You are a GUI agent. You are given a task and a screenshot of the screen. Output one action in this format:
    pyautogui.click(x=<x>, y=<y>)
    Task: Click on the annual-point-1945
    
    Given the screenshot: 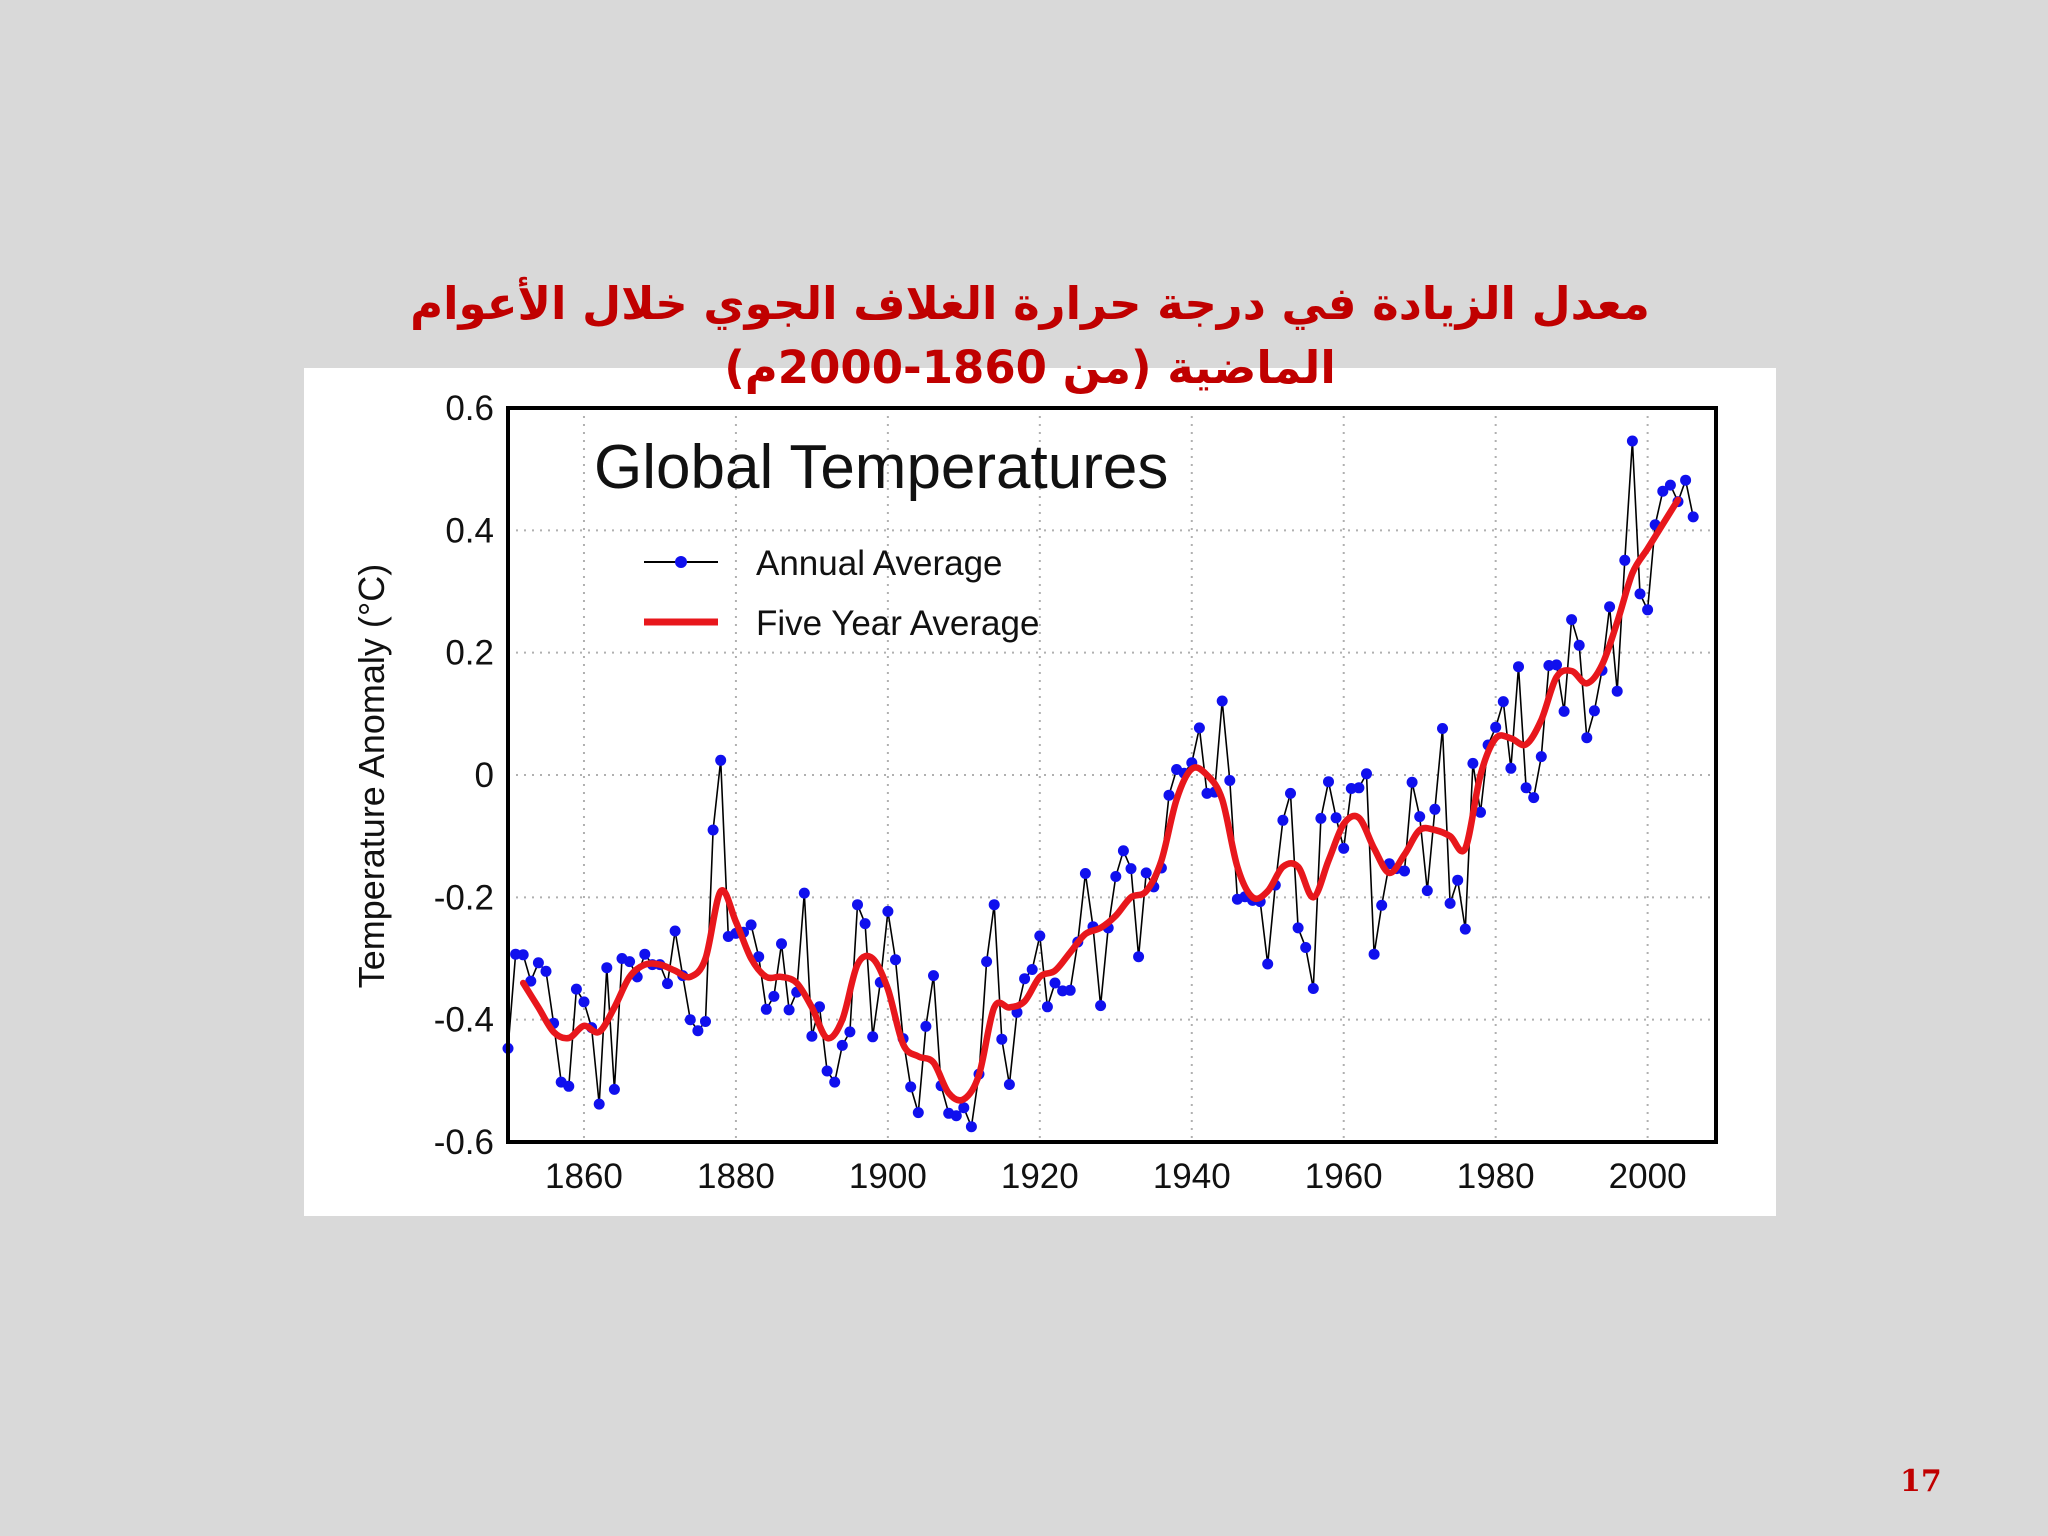 What is the action you would take?
    pyautogui.click(x=1230, y=780)
    